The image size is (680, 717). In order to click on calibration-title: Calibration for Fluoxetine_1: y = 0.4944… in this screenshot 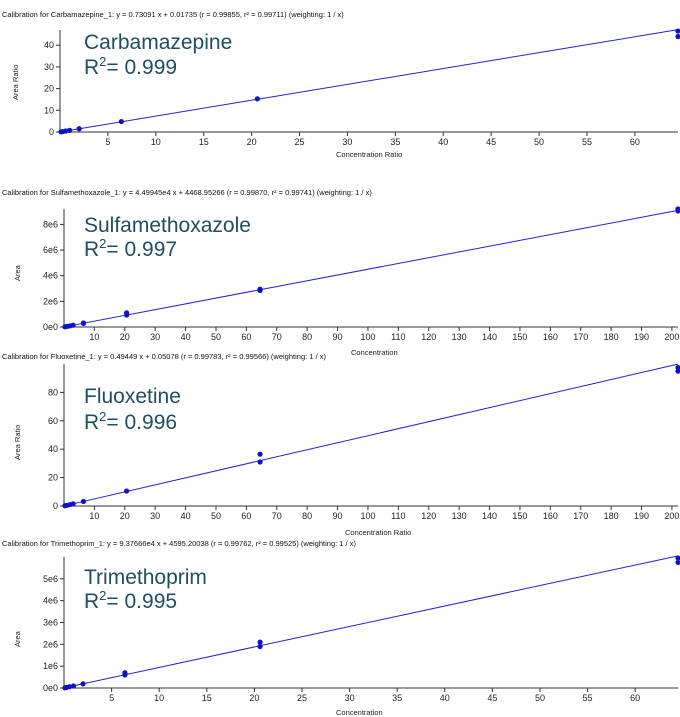, I will do `click(164, 356)`.